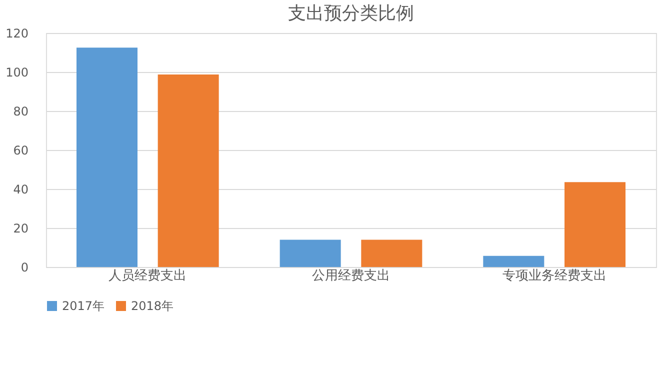 This screenshot has height=377, width=668. What do you see at coordinates (20, 111) in the screenshot?
I see `y-tick-label: 80` at bounding box center [20, 111].